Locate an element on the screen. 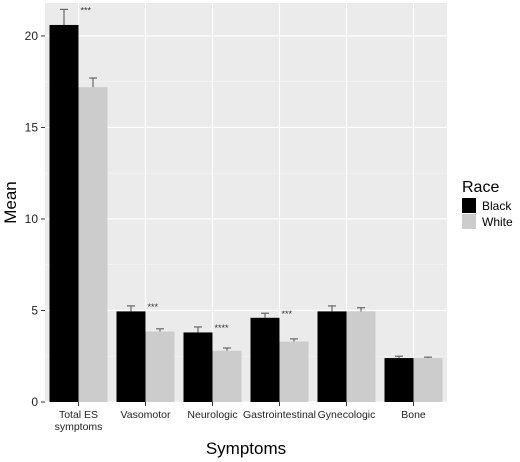 The height and width of the screenshot is (462, 520). y-tick-label: 0 is located at coordinates (34, 402).